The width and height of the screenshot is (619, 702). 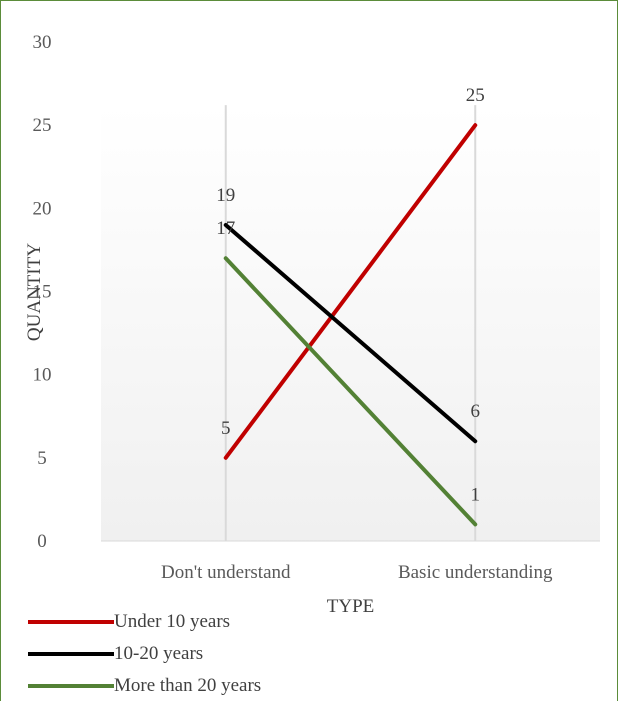 What do you see at coordinates (476, 494) in the screenshot?
I see `data-label: 1` at bounding box center [476, 494].